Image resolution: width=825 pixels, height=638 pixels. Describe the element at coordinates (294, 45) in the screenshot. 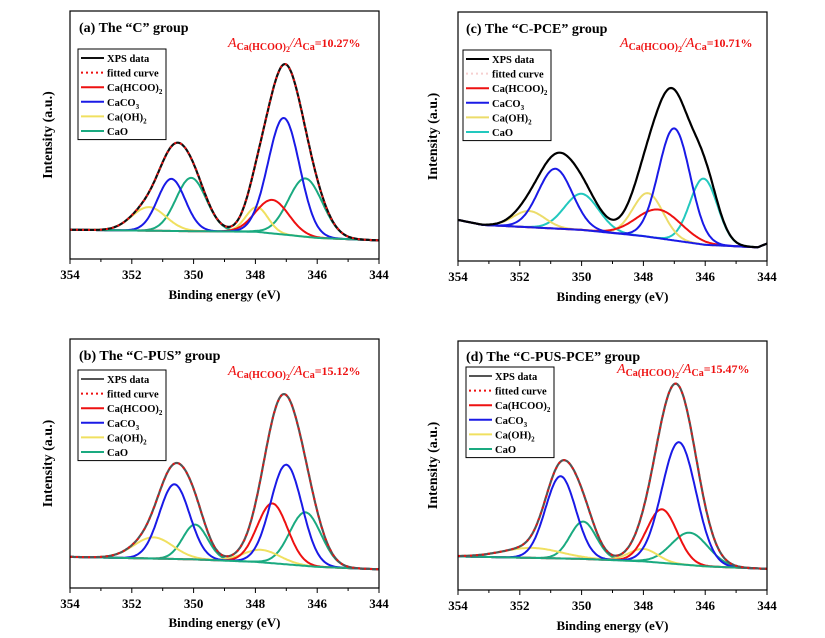

I see `area-ratio-annotation: ACa(HCOO)2/ACa=10.27%` at that location.